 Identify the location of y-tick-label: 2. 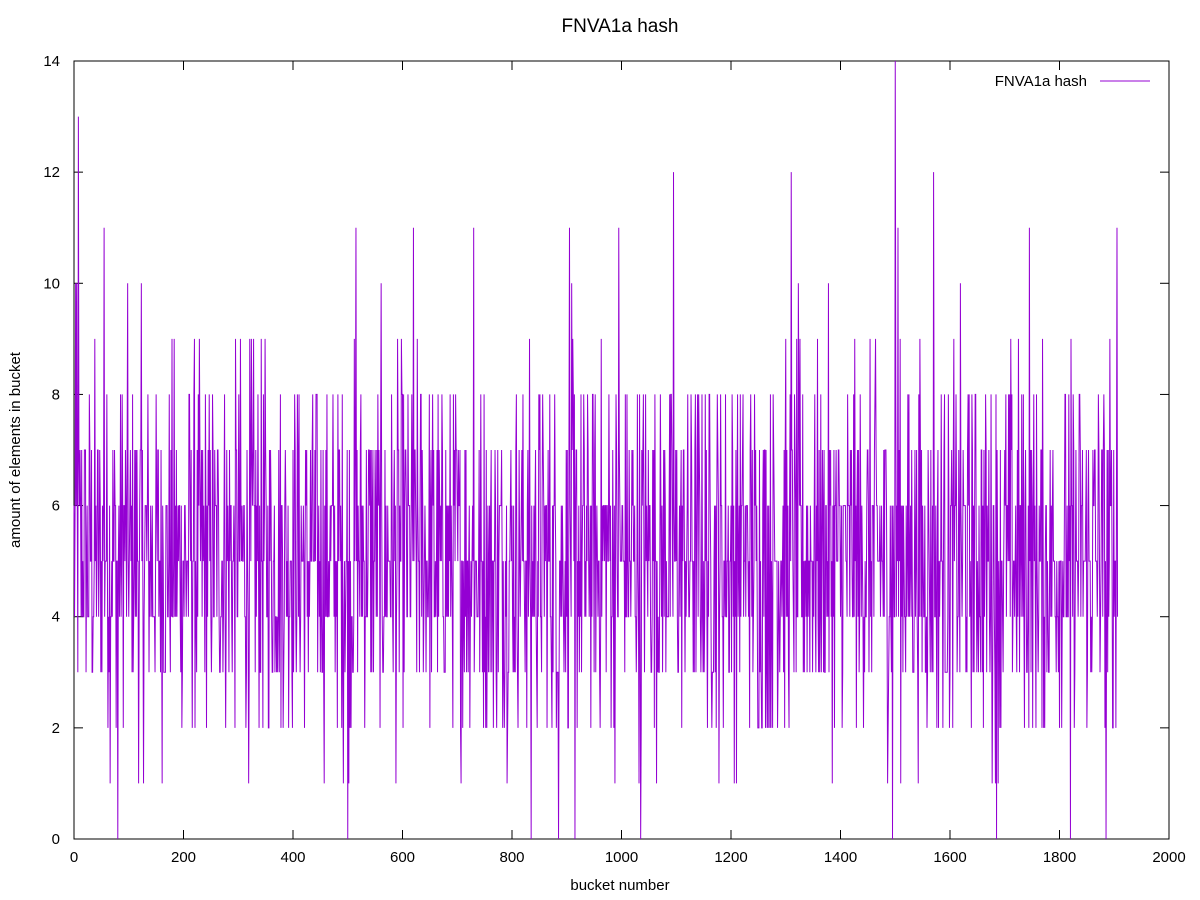
(56, 728).